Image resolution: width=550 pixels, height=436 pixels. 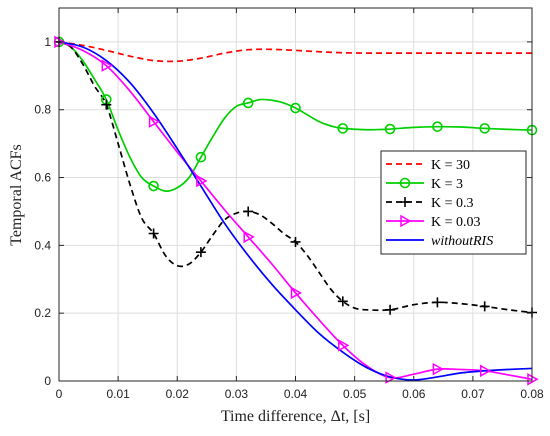 What do you see at coordinates (42, 178) in the screenshot?
I see `y-tick-label: 0.6` at bounding box center [42, 178].